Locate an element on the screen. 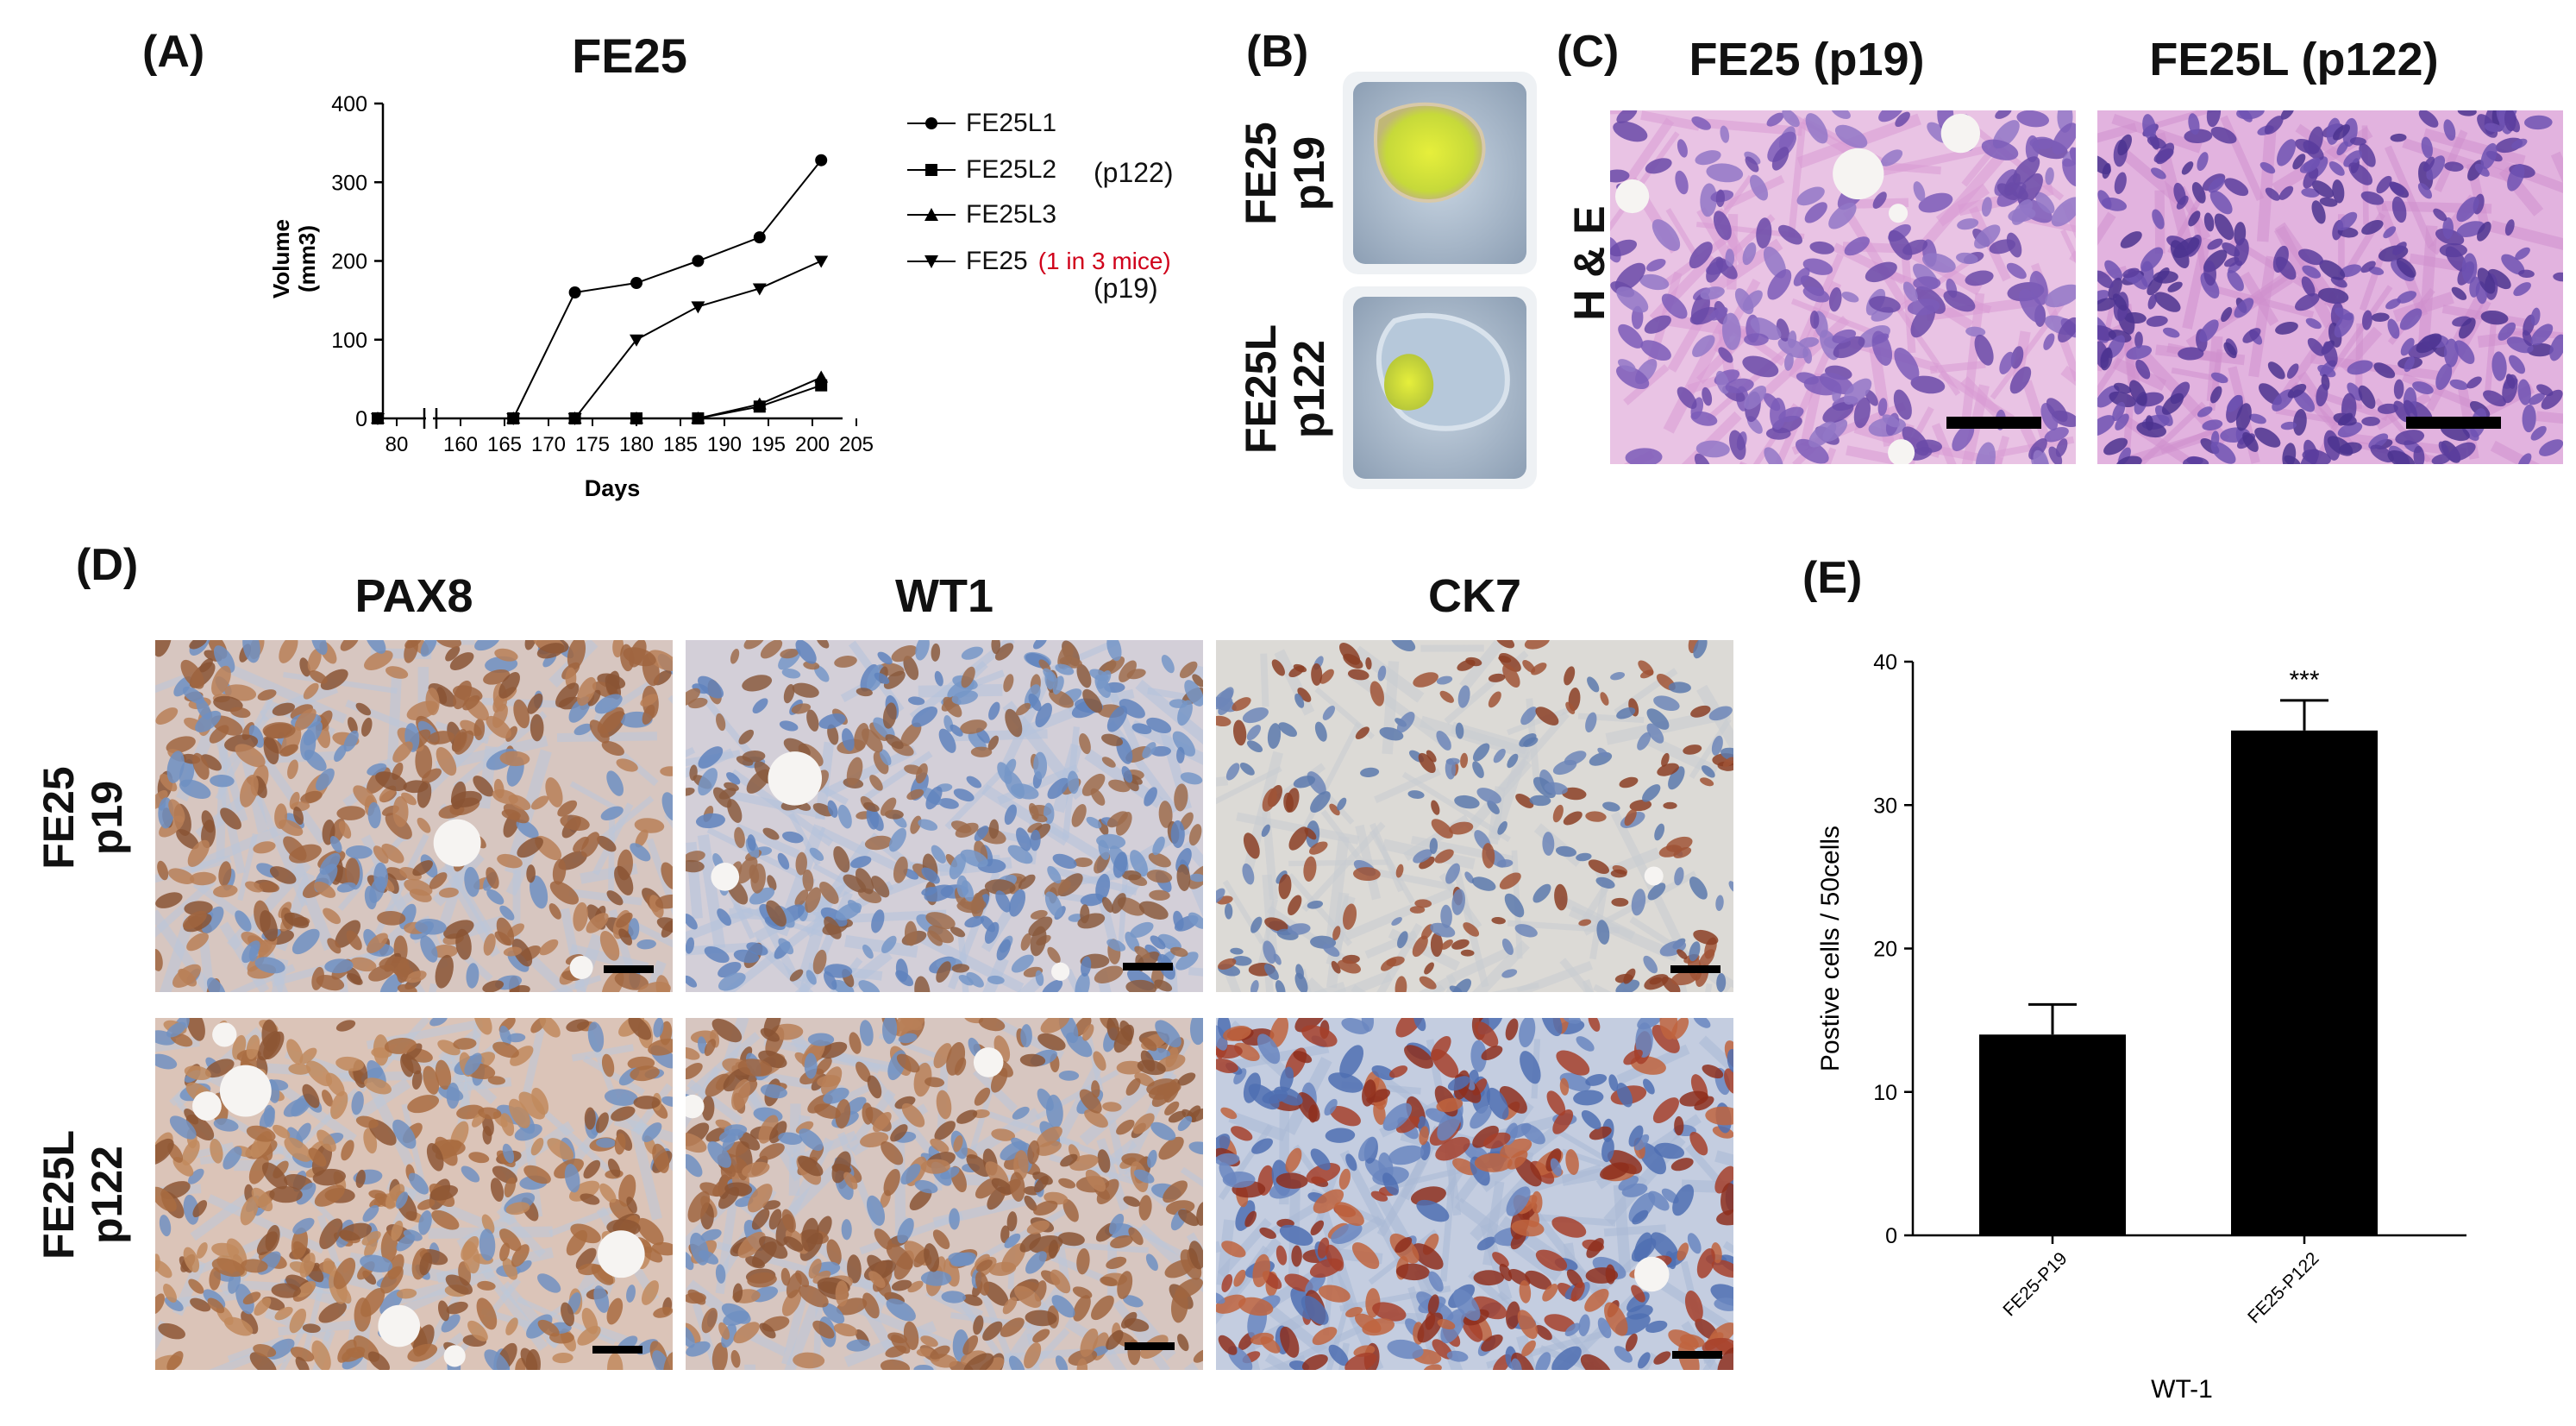 The image size is (2576, 1426). legend-label: FE25L3 is located at coordinates (1011, 214).